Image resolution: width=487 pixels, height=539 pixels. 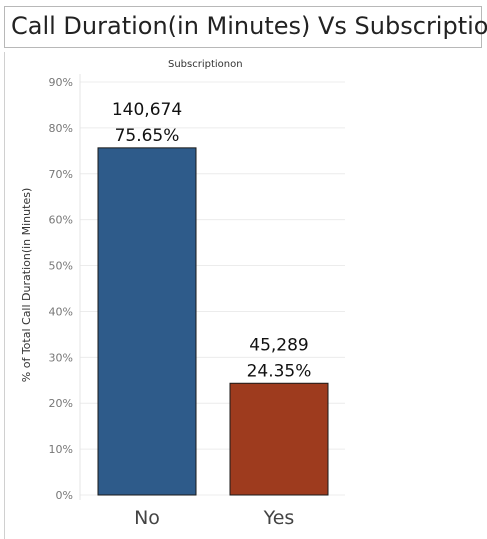 What do you see at coordinates (61, 403) in the screenshot?
I see `y-tick-label: 20%` at bounding box center [61, 403].